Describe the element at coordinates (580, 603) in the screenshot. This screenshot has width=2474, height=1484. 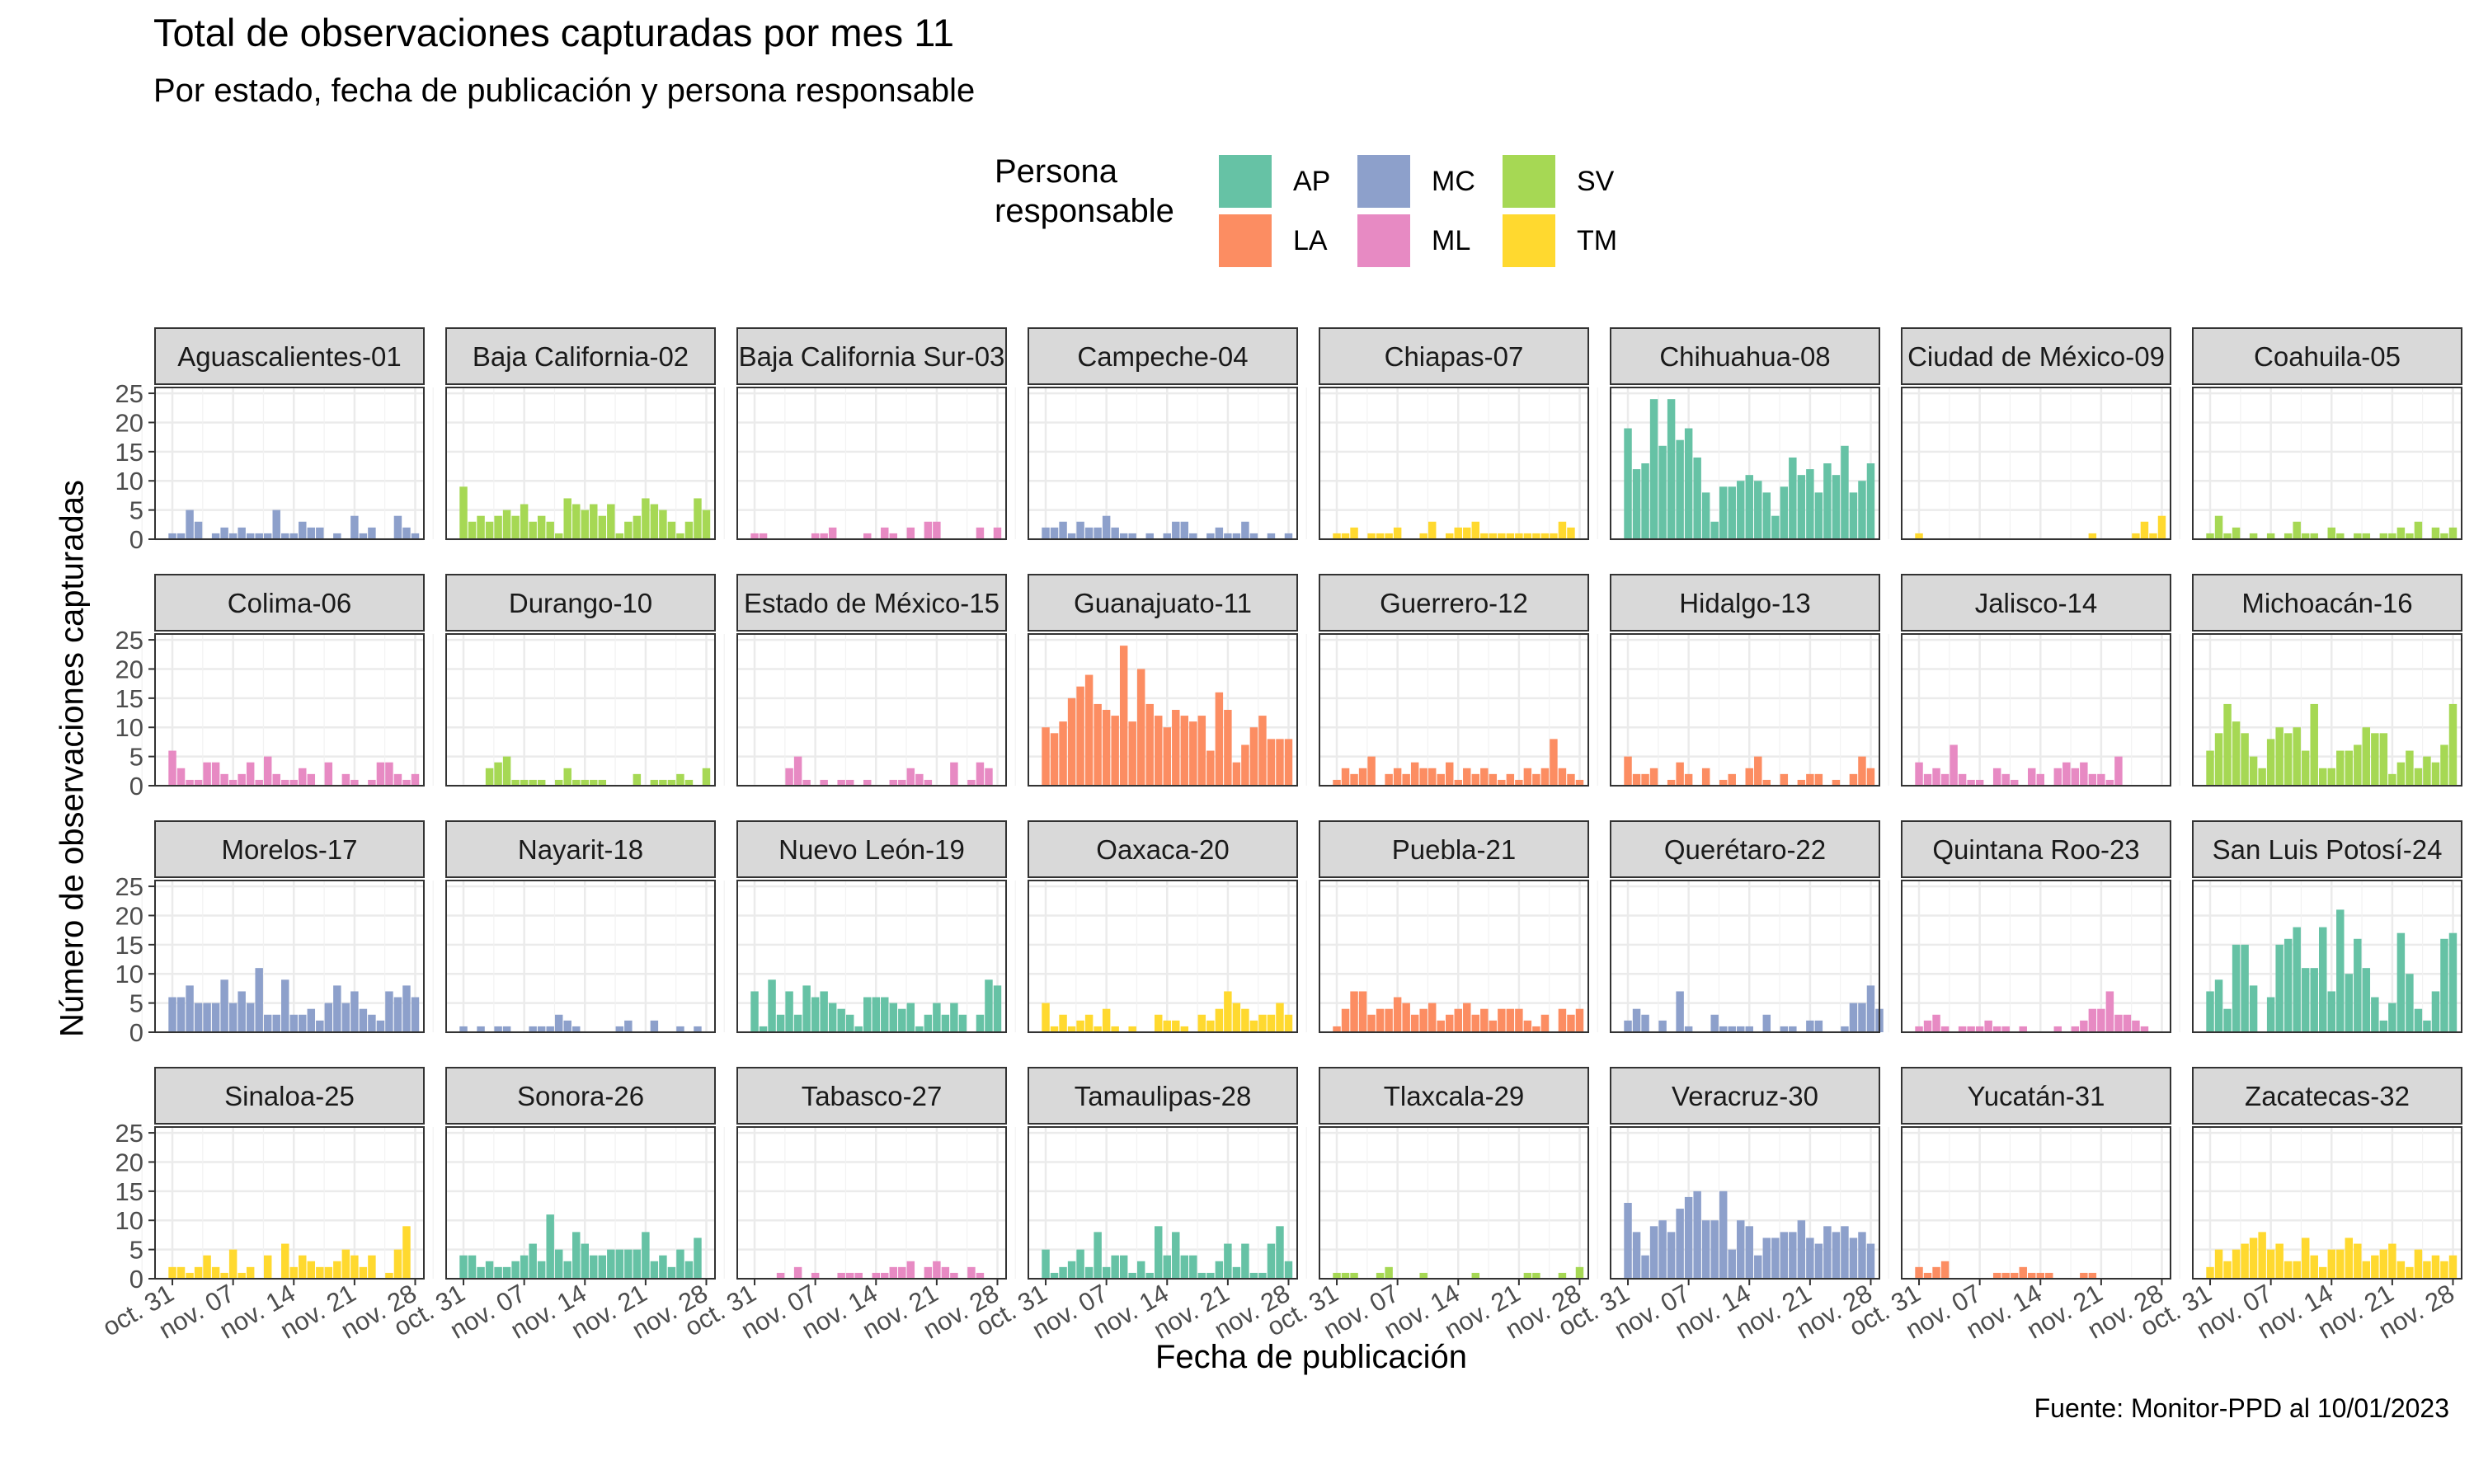
I see `facet-strip-label: Durango-10` at that location.